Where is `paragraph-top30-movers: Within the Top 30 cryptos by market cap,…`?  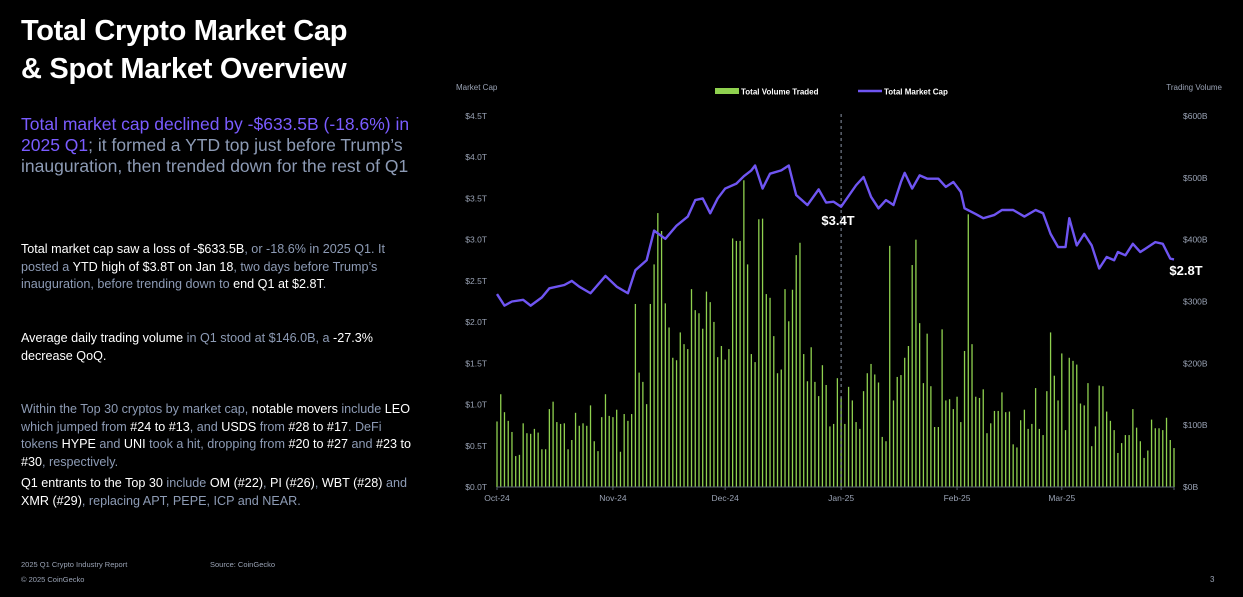 paragraph-top30-movers: Within the Top 30 cryptos by market cap,… is located at coordinates (221, 436).